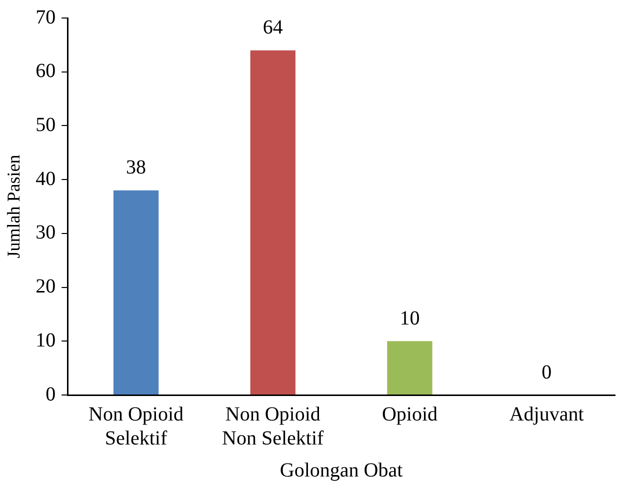 The width and height of the screenshot is (623, 487). I want to click on y-tick-label: 10, so click(46, 340).